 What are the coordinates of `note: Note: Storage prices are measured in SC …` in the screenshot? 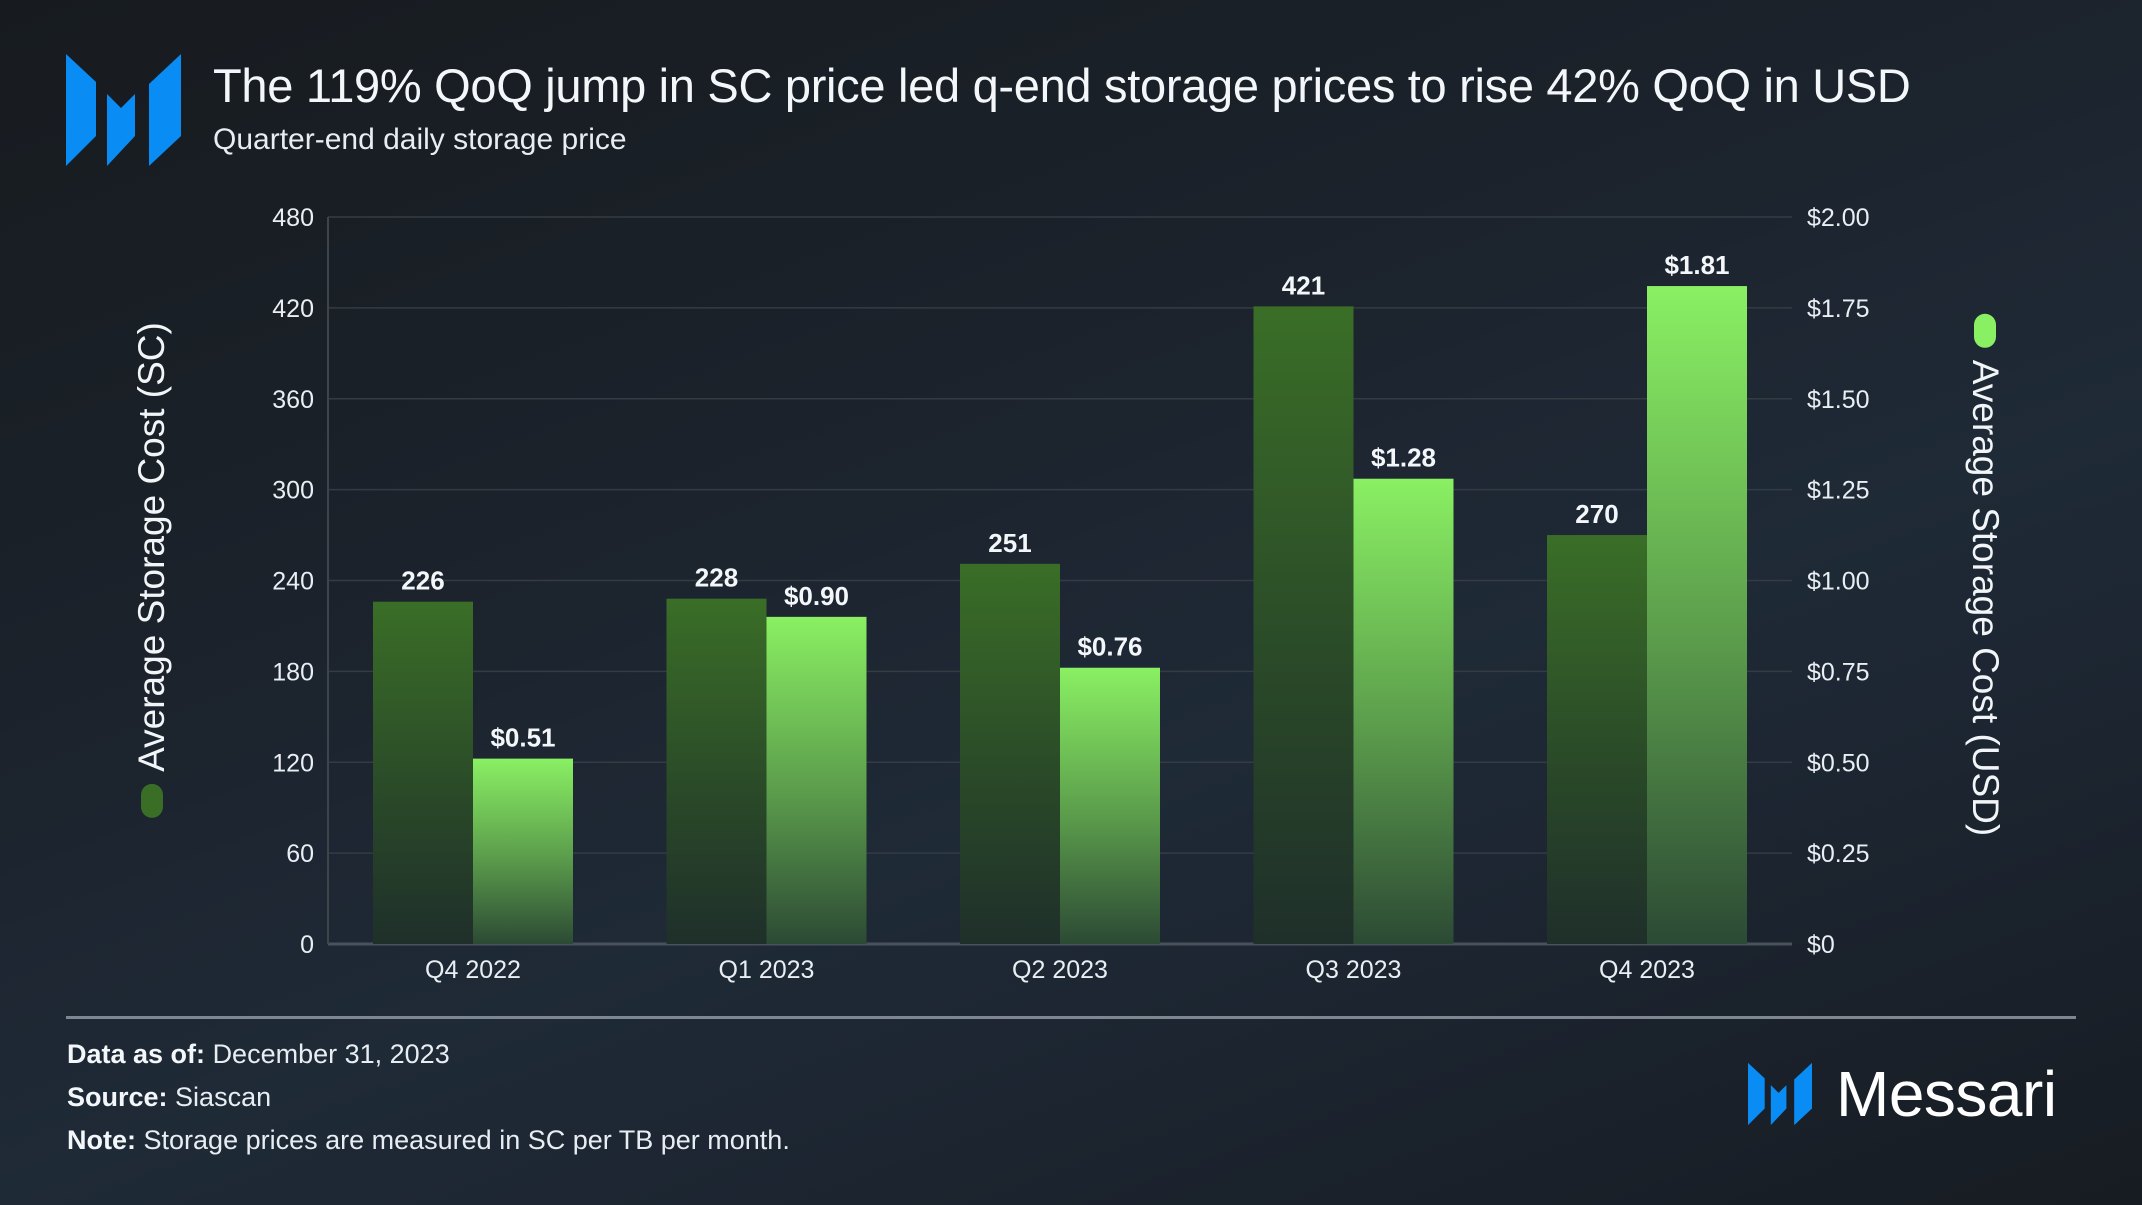 It's located at (428, 1140).